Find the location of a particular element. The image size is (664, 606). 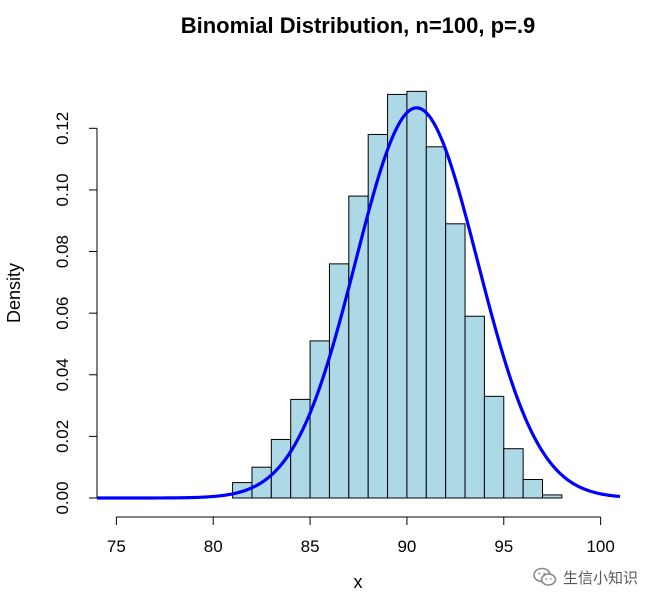

watermark-text: 生信小知识 is located at coordinates (601, 577).